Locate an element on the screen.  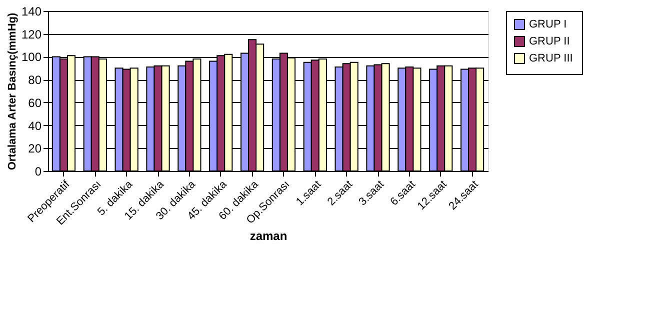
y-tick-label: 140 is located at coordinates (31, 11).